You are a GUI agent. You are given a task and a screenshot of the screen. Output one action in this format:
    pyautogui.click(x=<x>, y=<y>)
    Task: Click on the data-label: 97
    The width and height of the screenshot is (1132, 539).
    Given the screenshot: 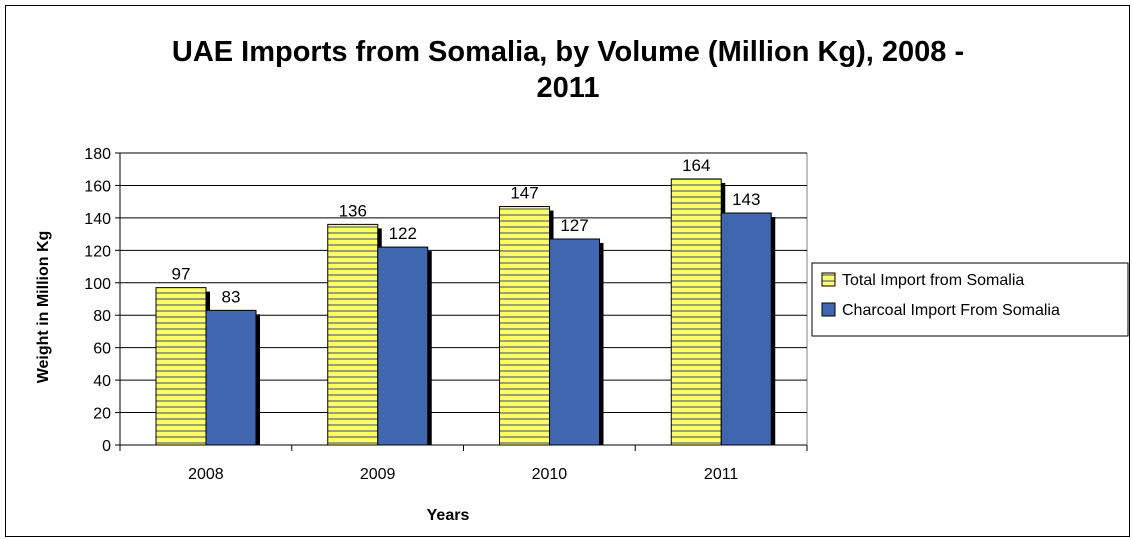 What is the action you would take?
    pyautogui.click(x=181, y=274)
    